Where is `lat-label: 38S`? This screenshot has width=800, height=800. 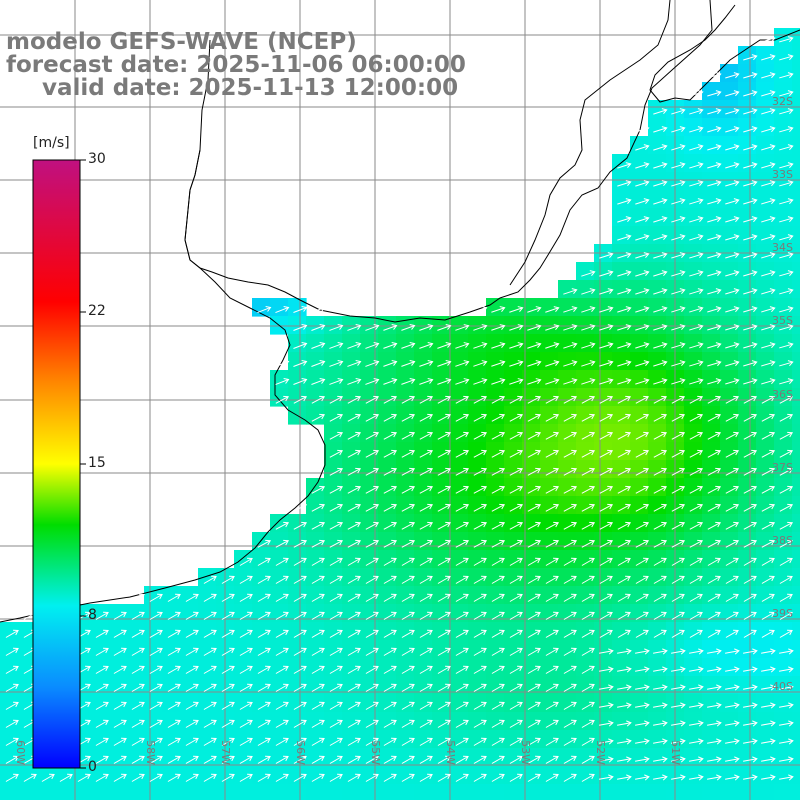
lat-label: 38S is located at coordinates (782, 540).